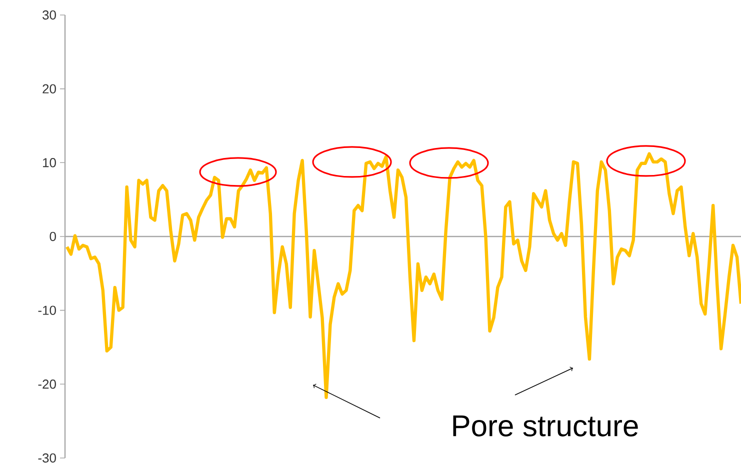  What do you see at coordinates (47, 310) in the screenshot?
I see `y-tick-label: -10` at bounding box center [47, 310].